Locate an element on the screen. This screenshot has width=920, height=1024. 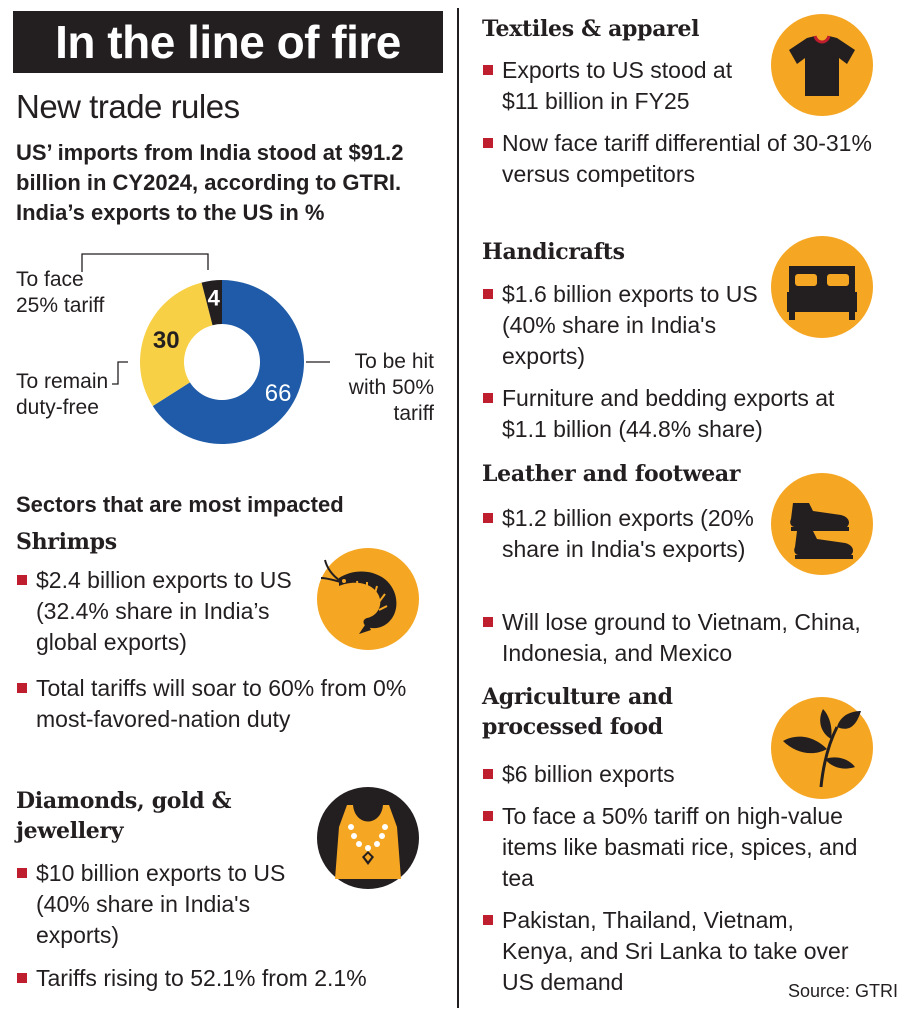
section-heading-handicrafts: Handicrafts is located at coordinates (553, 252).